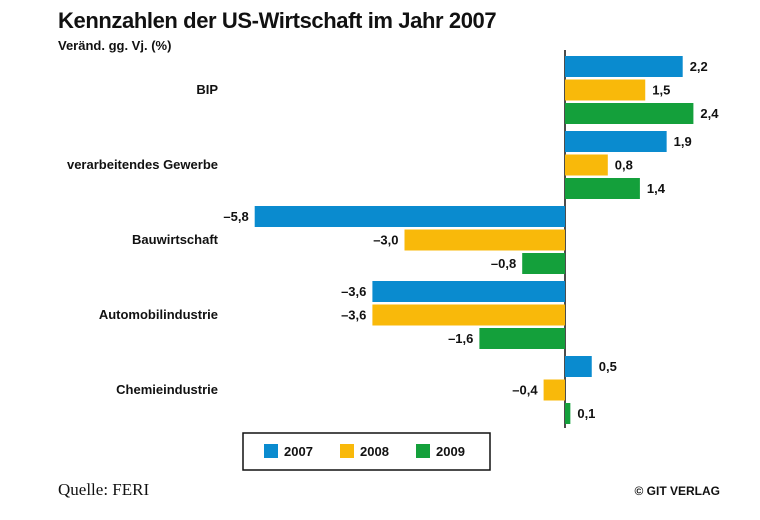 The image size is (760, 520). Describe the element at coordinates (468, 291) in the screenshot. I see `bar-automobilindustrie-2007` at that location.